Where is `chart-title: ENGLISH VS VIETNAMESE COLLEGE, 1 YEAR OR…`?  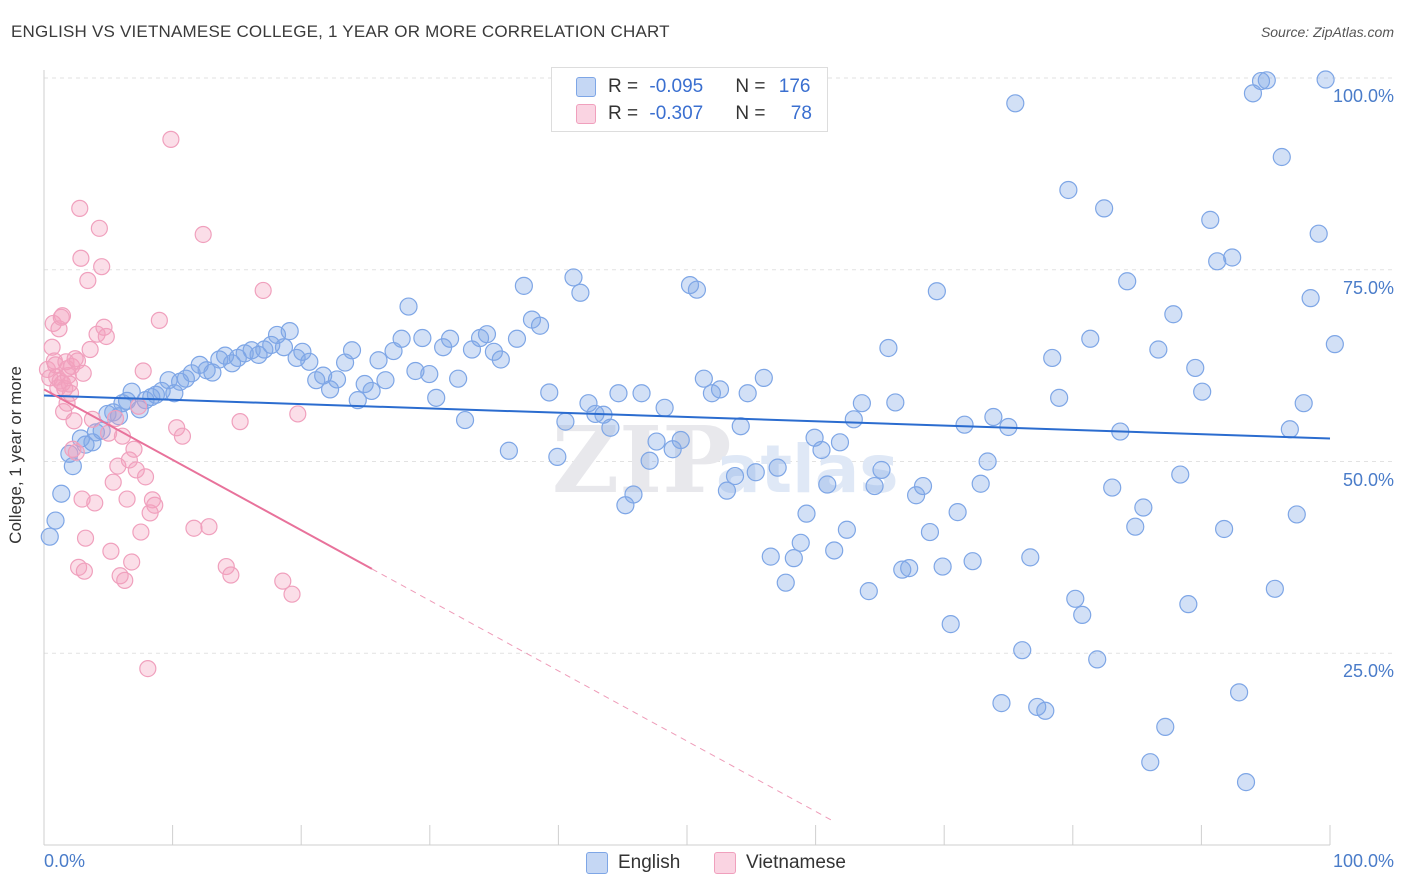 chart-title: ENGLISH VS VIETNAMESE COLLEGE, 1 YEAR OR… is located at coordinates (340, 31).